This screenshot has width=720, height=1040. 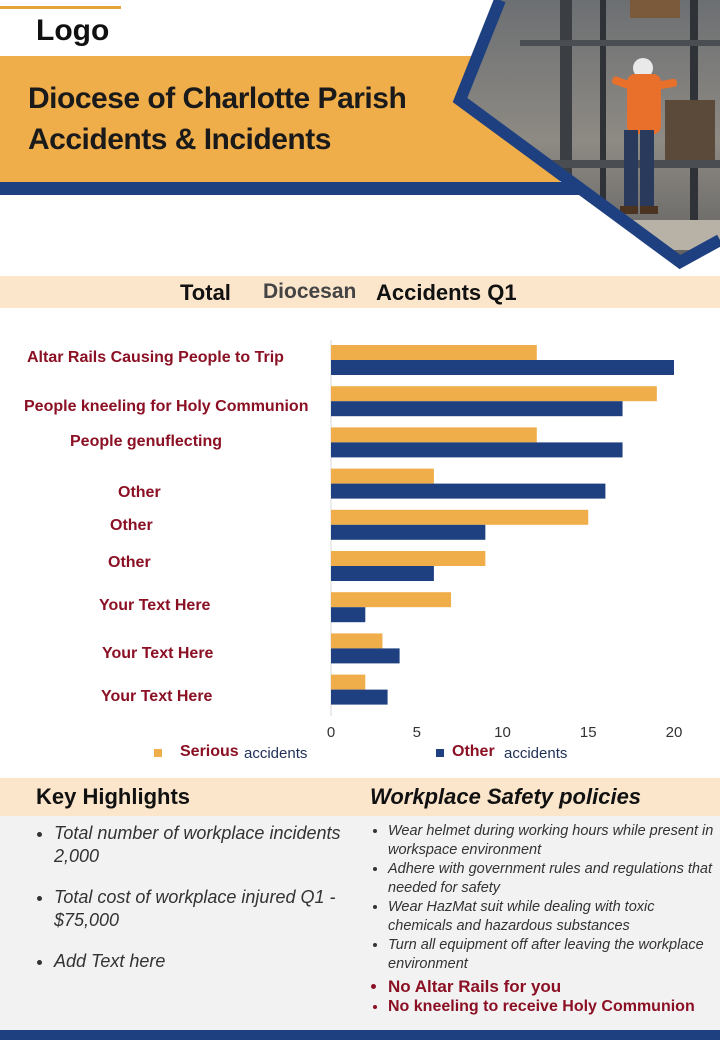 I want to click on legend-other-label: Other, so click(x=473, y=751).